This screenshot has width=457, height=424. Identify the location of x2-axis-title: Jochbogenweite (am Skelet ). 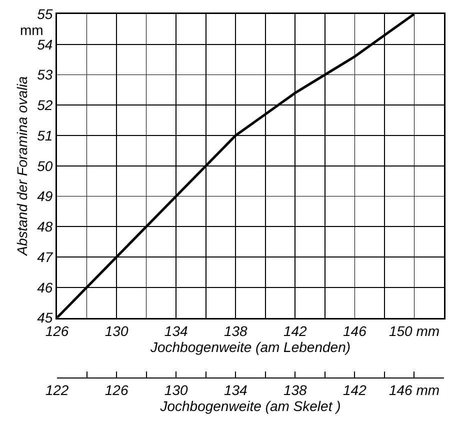
(250, 406).